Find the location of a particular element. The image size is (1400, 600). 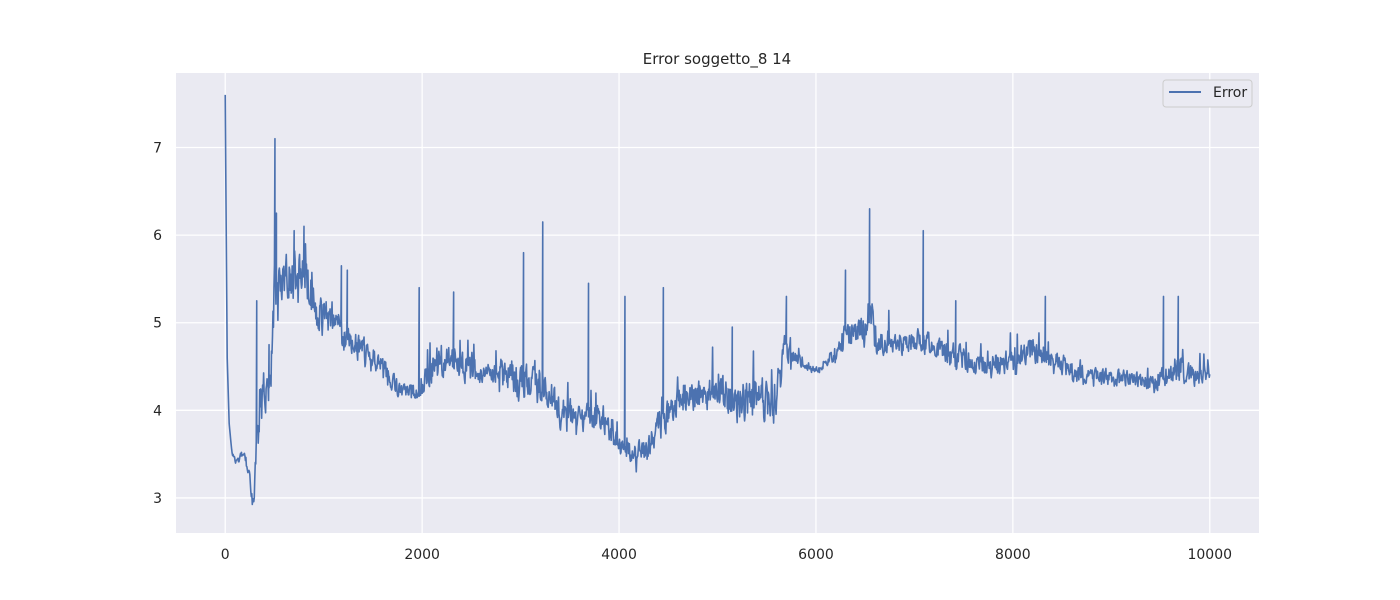

y-tick-label: 3 is located at coordinates (157, 499).